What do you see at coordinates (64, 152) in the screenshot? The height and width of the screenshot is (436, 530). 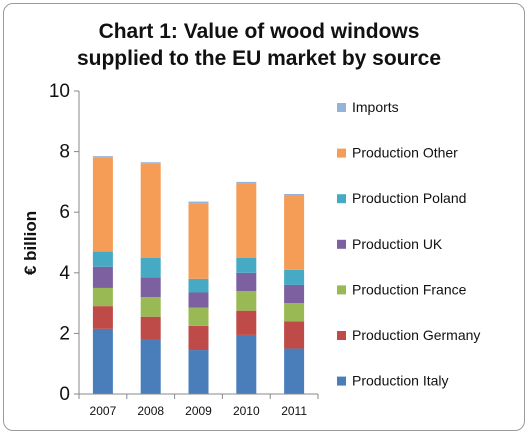 I see `y-tick-label: 8` at bounding box center [64, 152].